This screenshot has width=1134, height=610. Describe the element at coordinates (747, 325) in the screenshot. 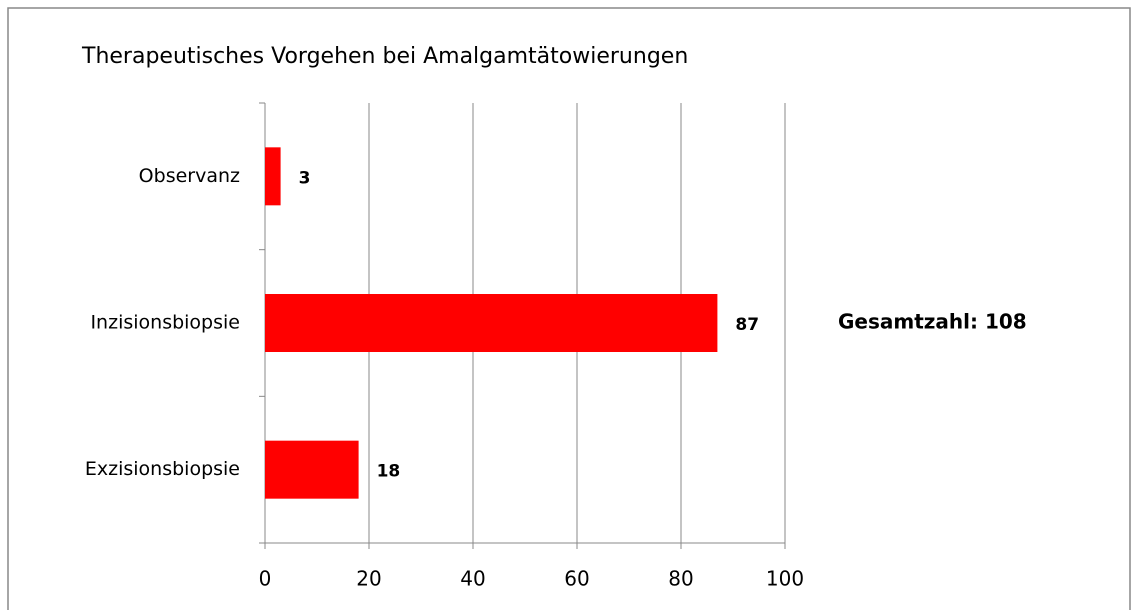

I see `data-label: 87` at that location.